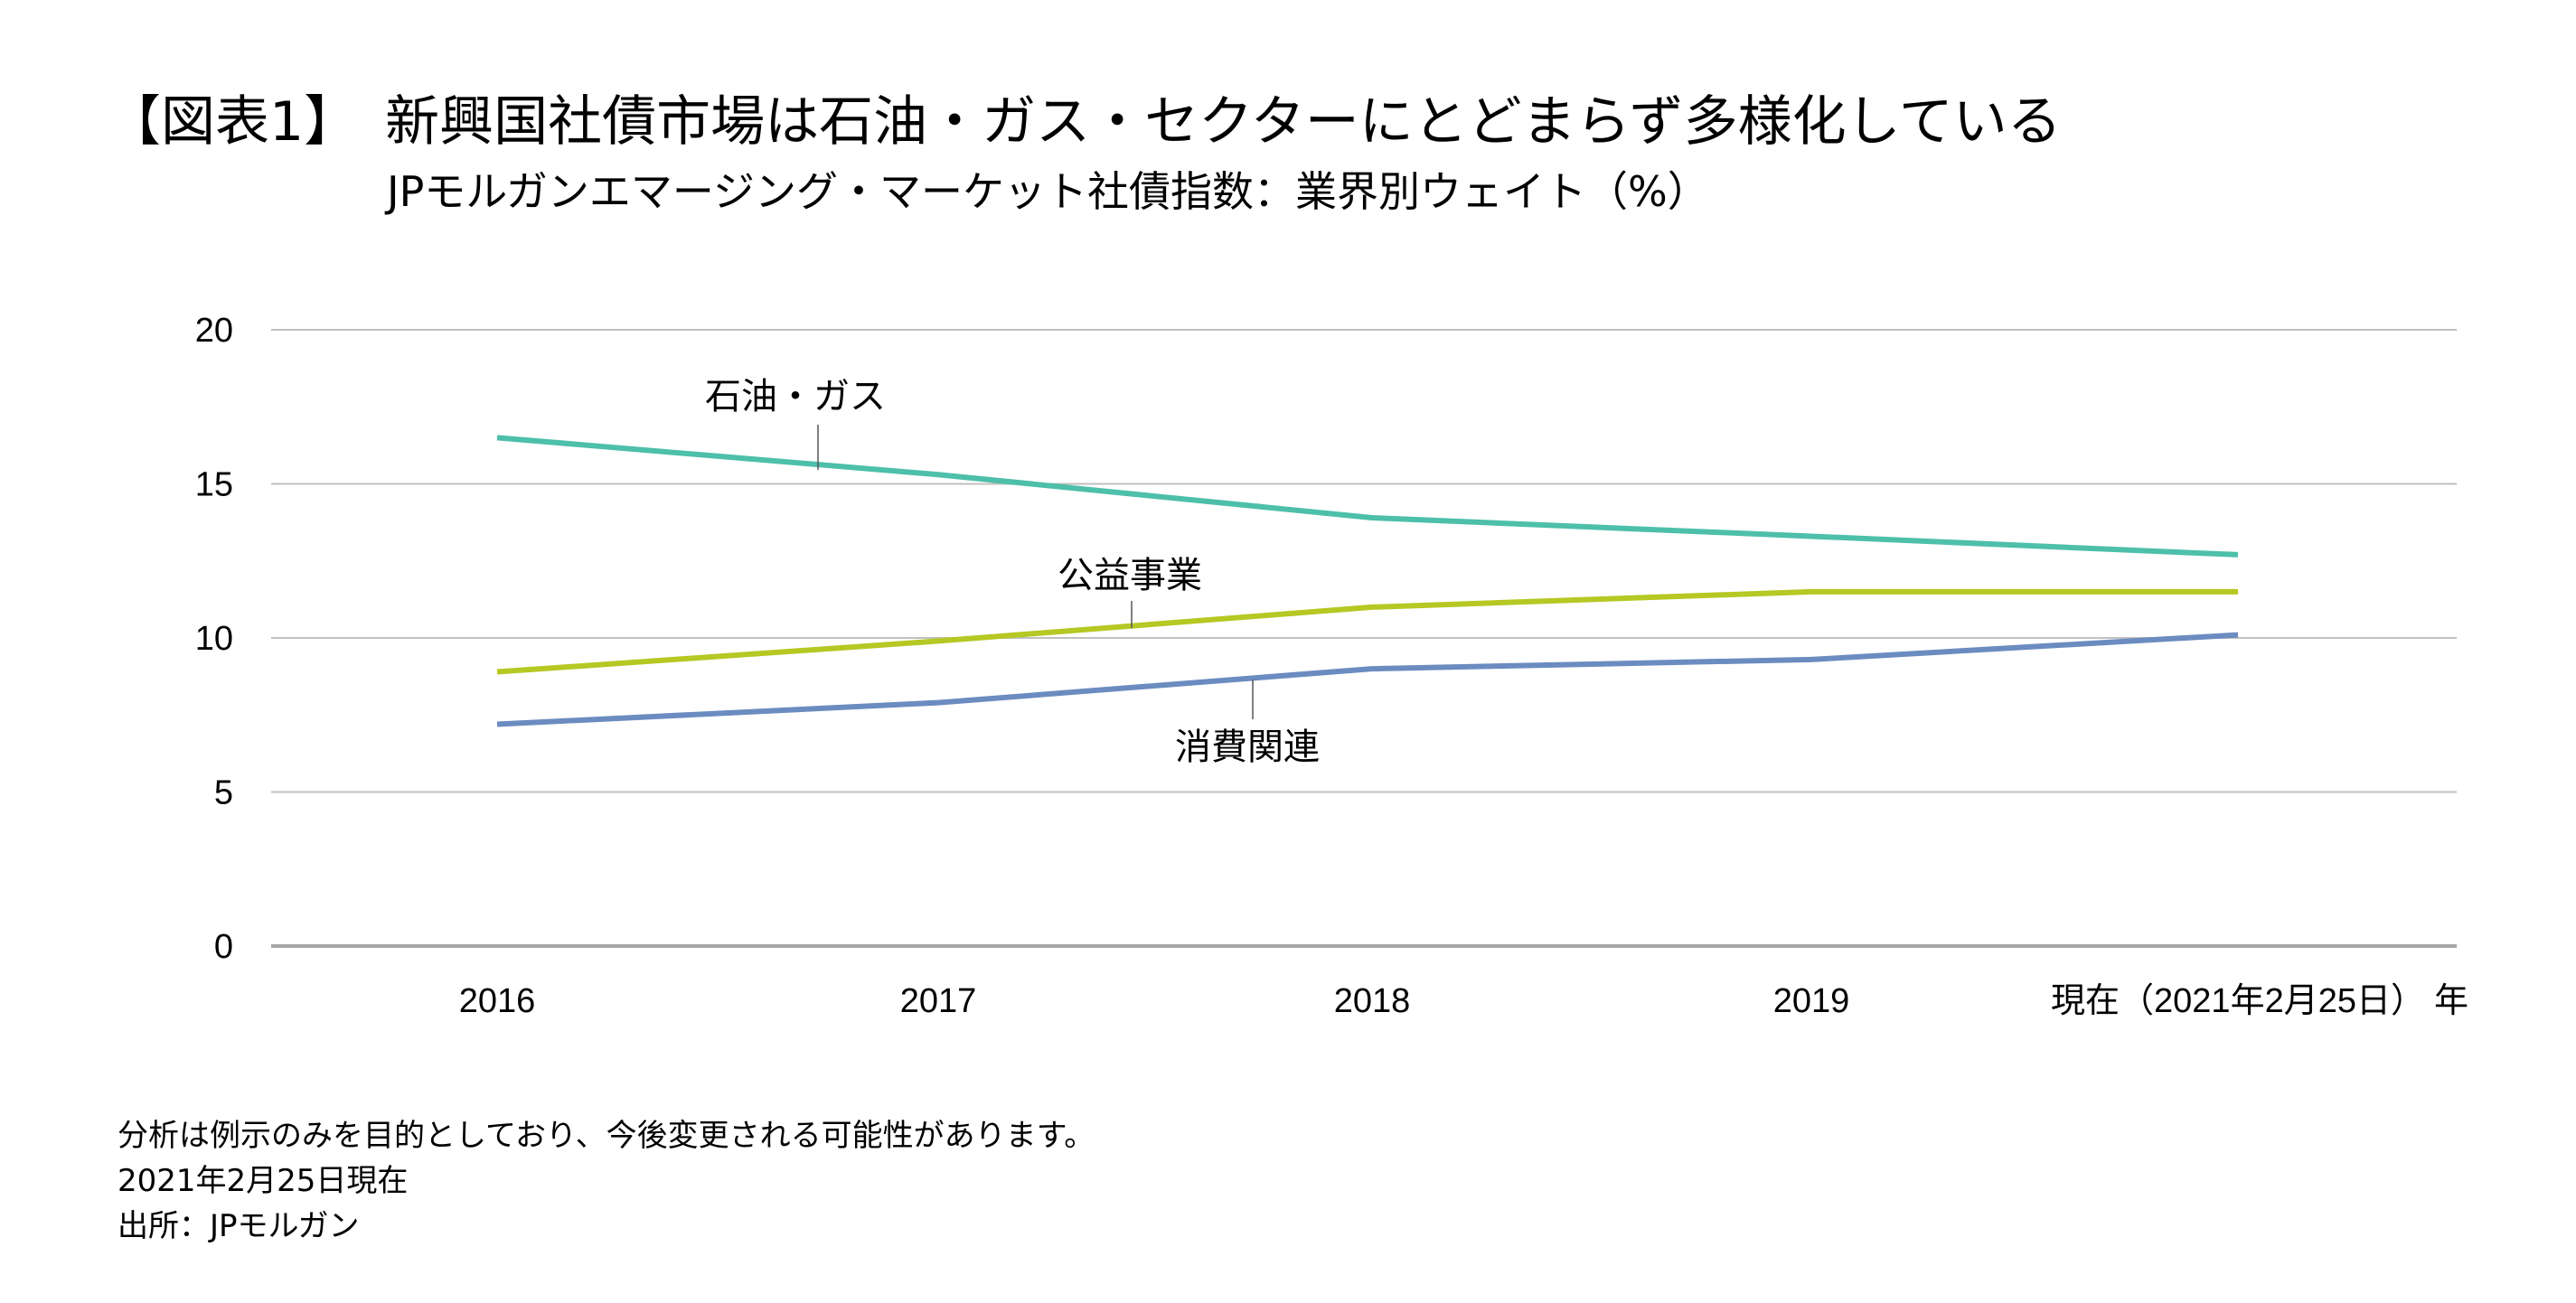 The image size is (2576, 1303). What do you see at coordinates (264, 1181) in the screenshot?
I see `footnote-date: 2021年2月25日現在` at bounding box center [264, 1181].